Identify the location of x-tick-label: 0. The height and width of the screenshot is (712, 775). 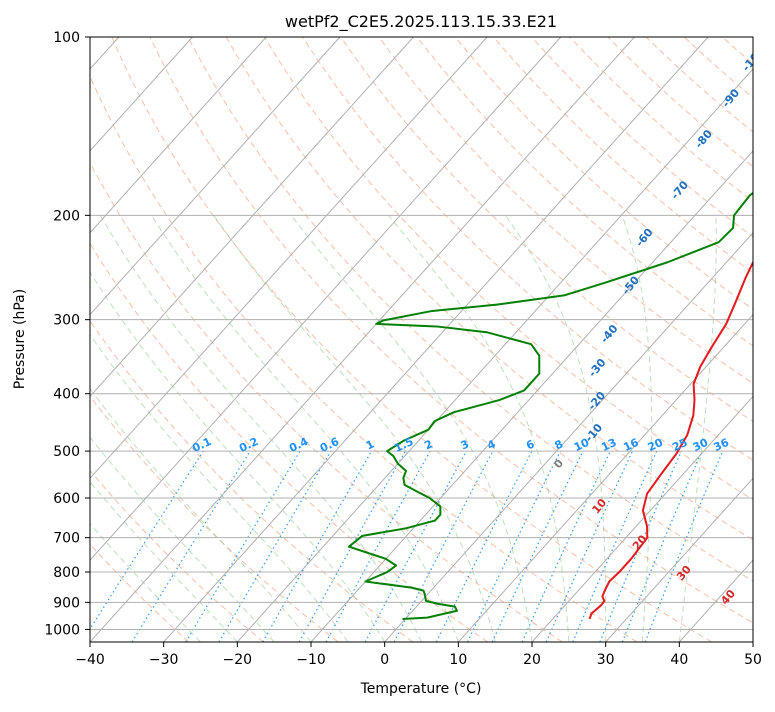
(384, 660).